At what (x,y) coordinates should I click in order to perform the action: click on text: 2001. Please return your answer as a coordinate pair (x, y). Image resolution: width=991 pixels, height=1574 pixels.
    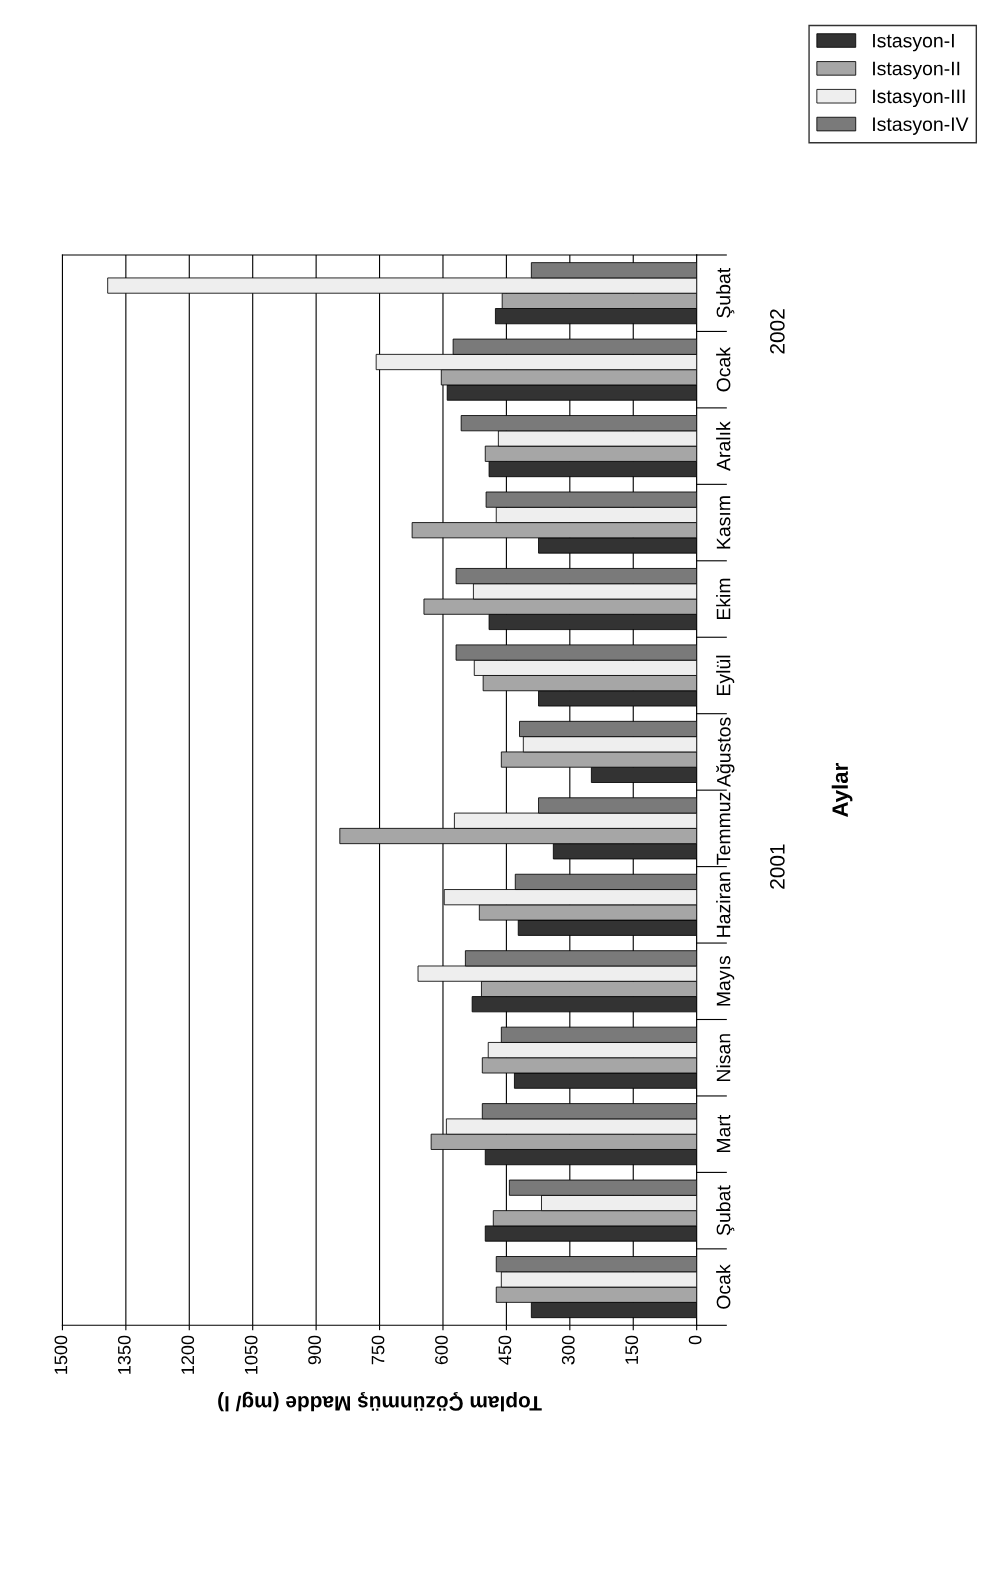
    Looking at the image, I should click on (777, 866).